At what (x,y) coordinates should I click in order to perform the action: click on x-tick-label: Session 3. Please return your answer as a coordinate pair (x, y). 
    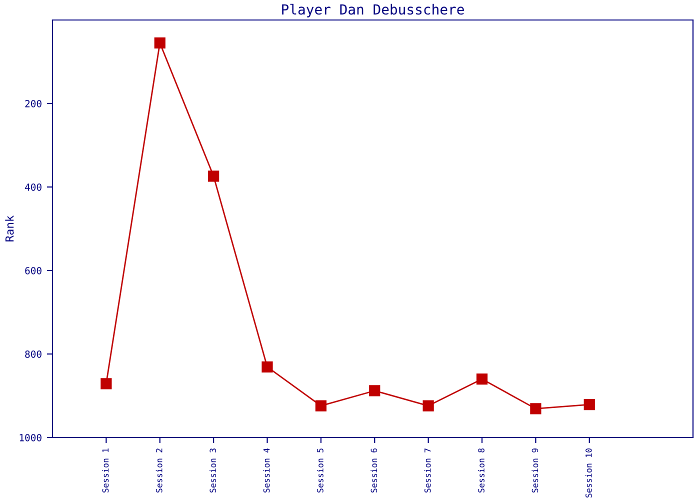
    Looking at the image, I should click on (213, 470).